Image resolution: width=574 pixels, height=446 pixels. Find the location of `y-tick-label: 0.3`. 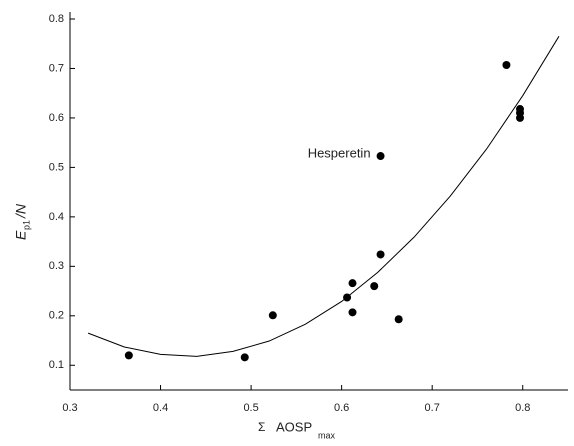

y-tick-label: 0.3 is located at coordinates (56, 266).